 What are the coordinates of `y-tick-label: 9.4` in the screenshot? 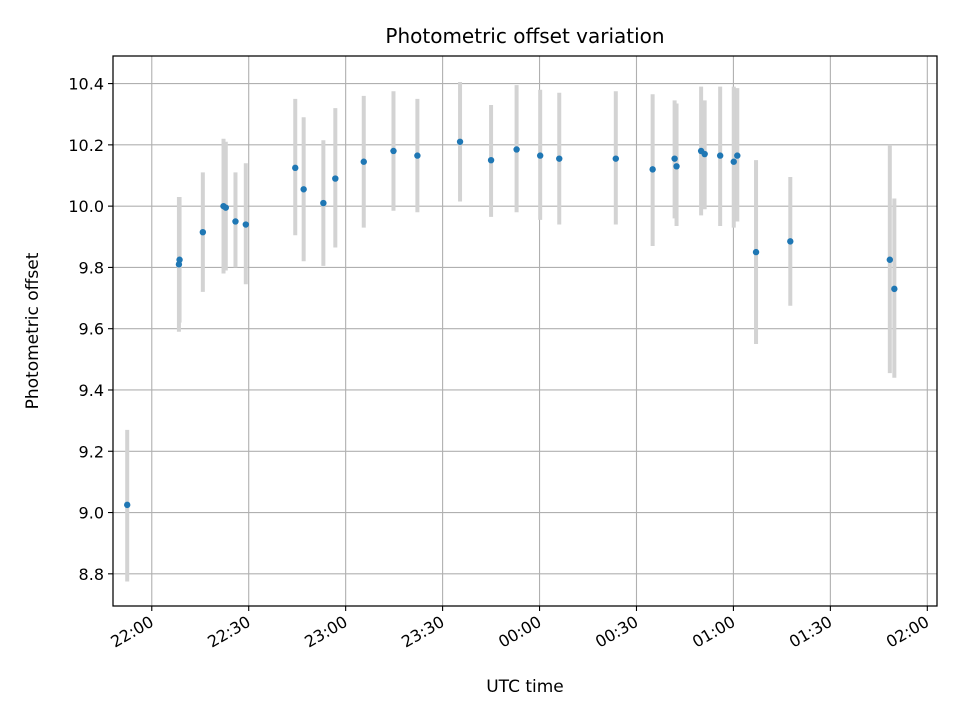 It's located at (91, 390).